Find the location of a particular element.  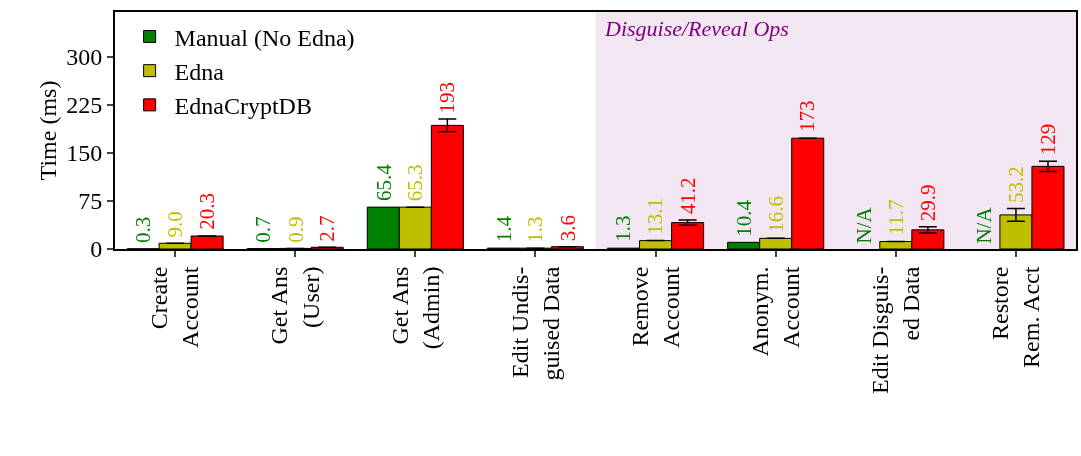

data-label: 13.1 is located at coordinates (655, 216).